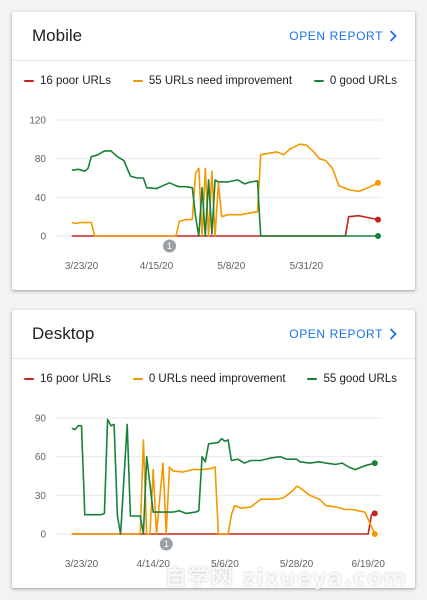 The height and width of the screenshot is (600, 427). I want to click on y-tick-label: 120, so click(37, 121).